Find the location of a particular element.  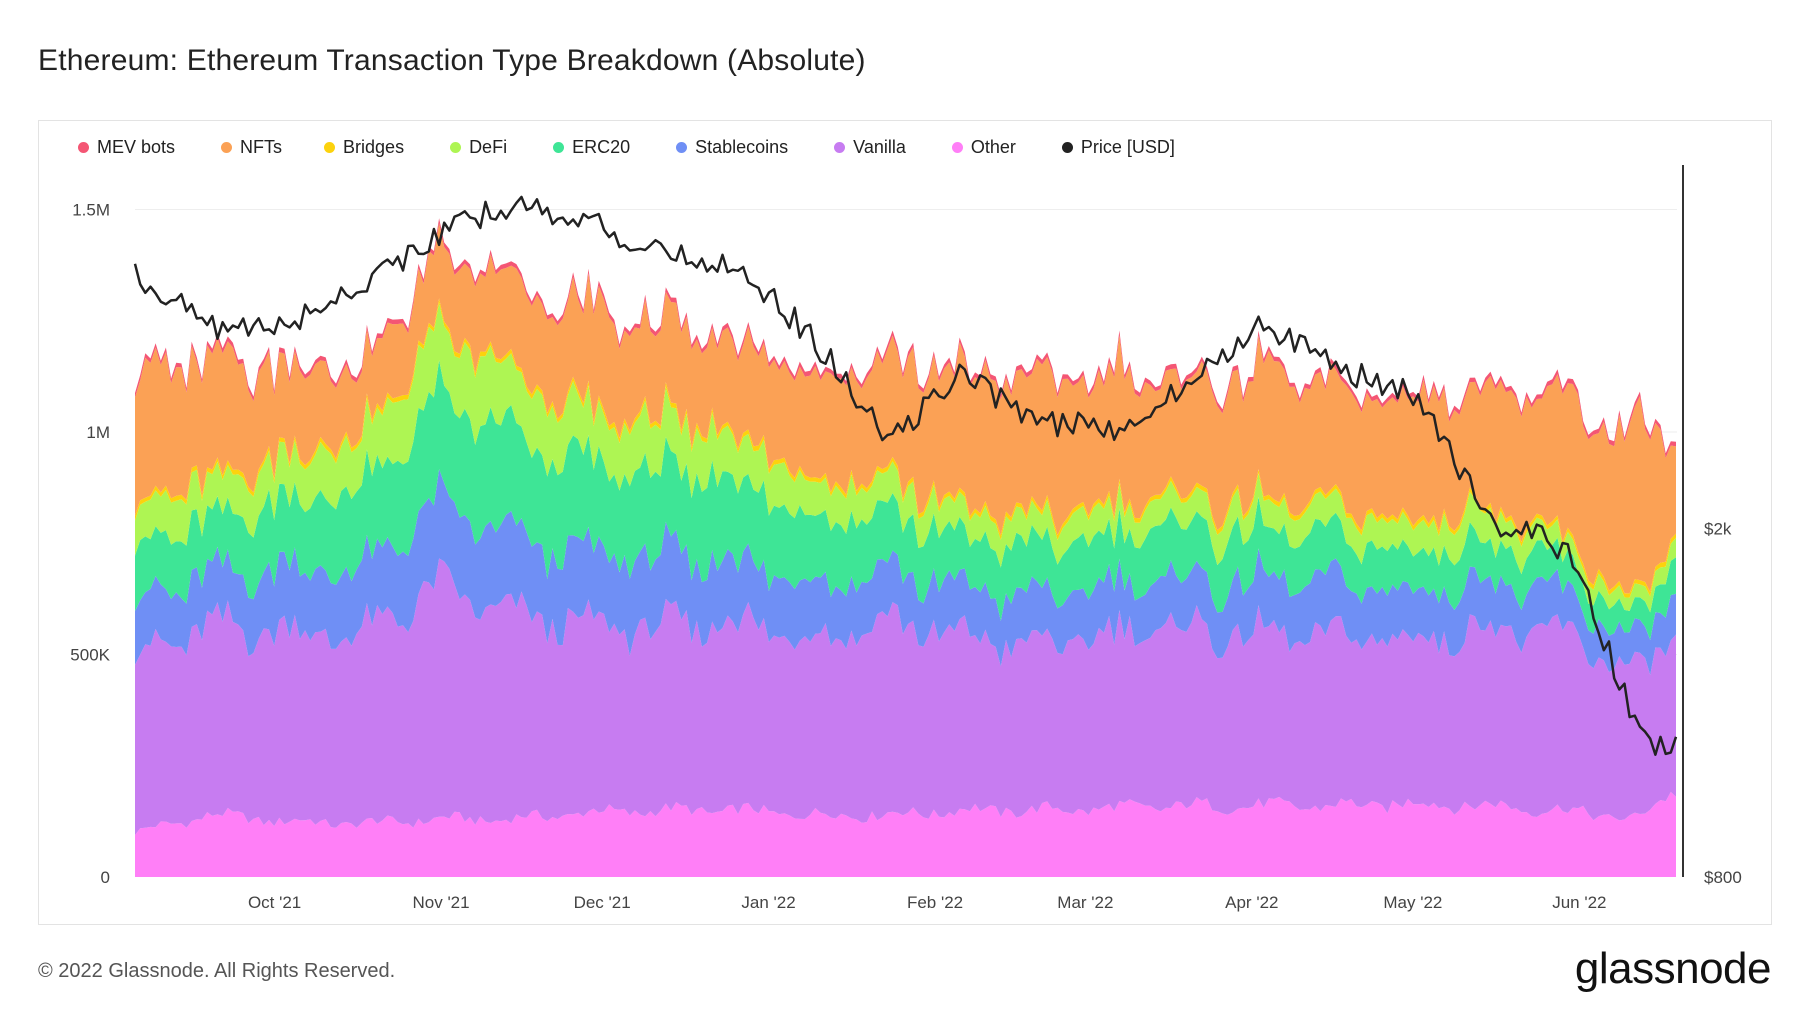

x-tick-label: Dec '21 is located at coordinates (602, 902).